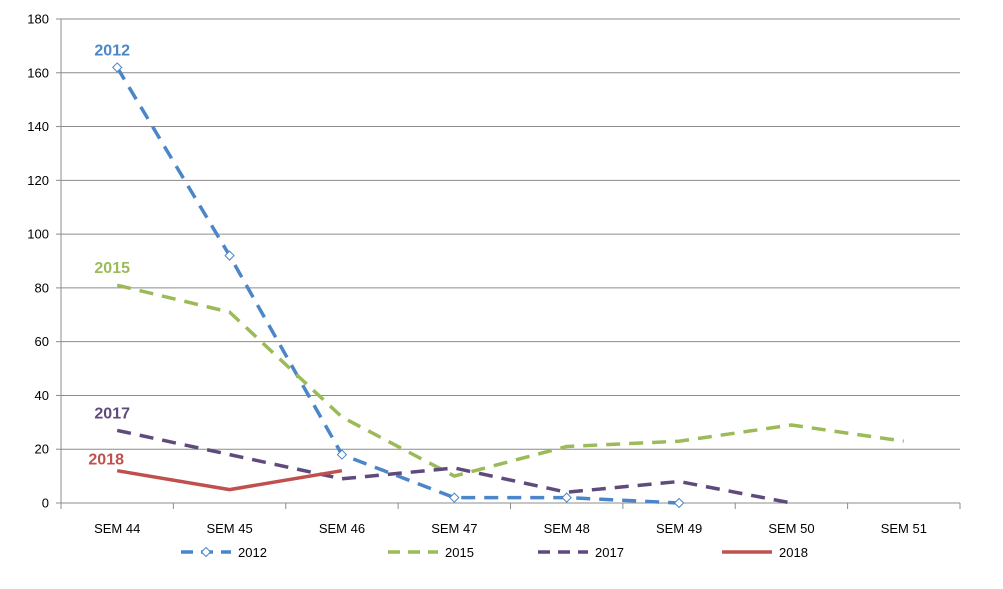  What do you see at coordinates (459, 552) in the screenshot?
I see `legend-label-2015: 2015` at bounding box center [459, 552].